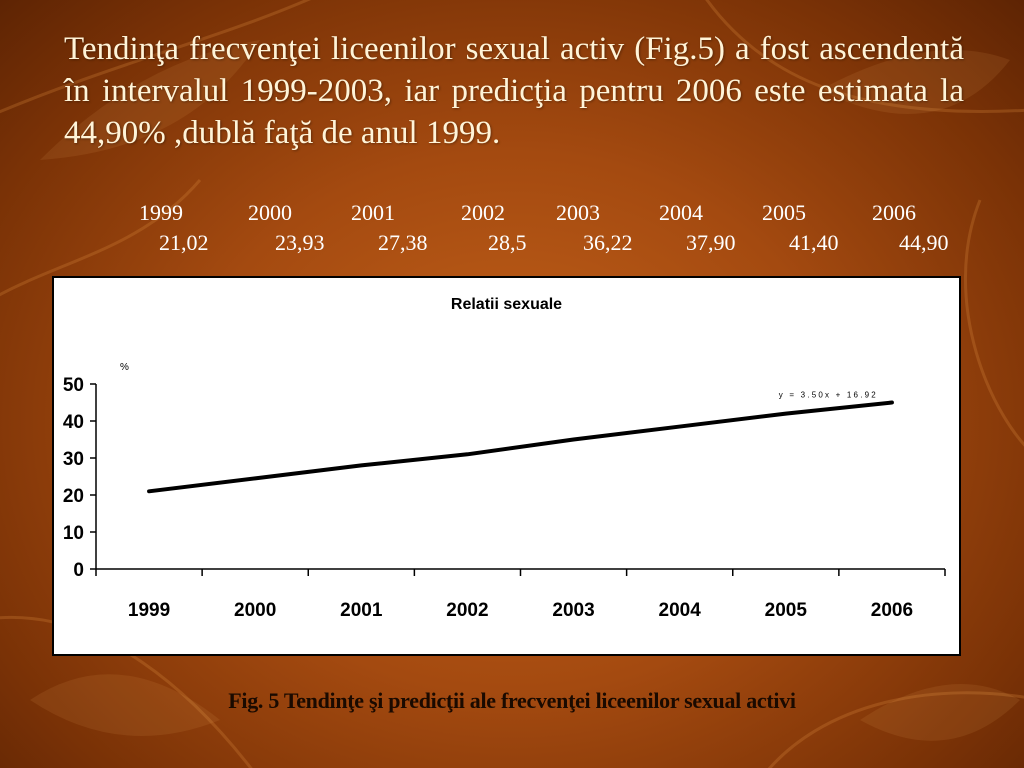  What do you see at coordinates (680, 610) in the screenshot?
I see `x-tick-label: 2004` at bounding box center [680, 610].